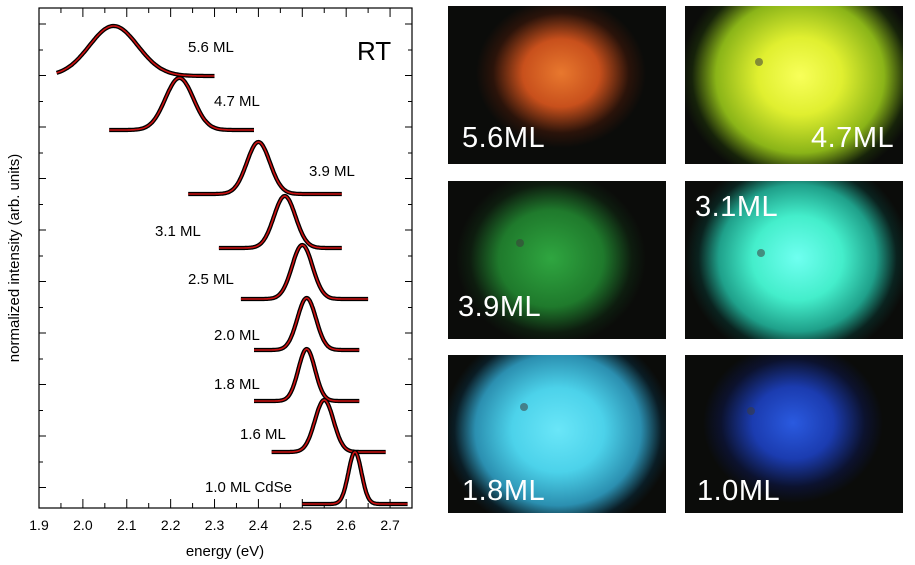 Image resolution: width=915 pixels, height=565 pixels. Describe the element at coordinates (303, 525) in the screenshot. I see `x-tick-label: 2.5` at that location.